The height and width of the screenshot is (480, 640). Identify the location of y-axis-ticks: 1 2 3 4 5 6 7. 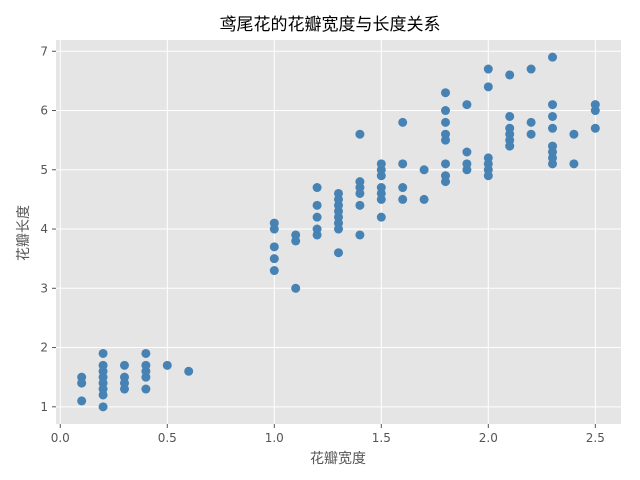
(48, 229).